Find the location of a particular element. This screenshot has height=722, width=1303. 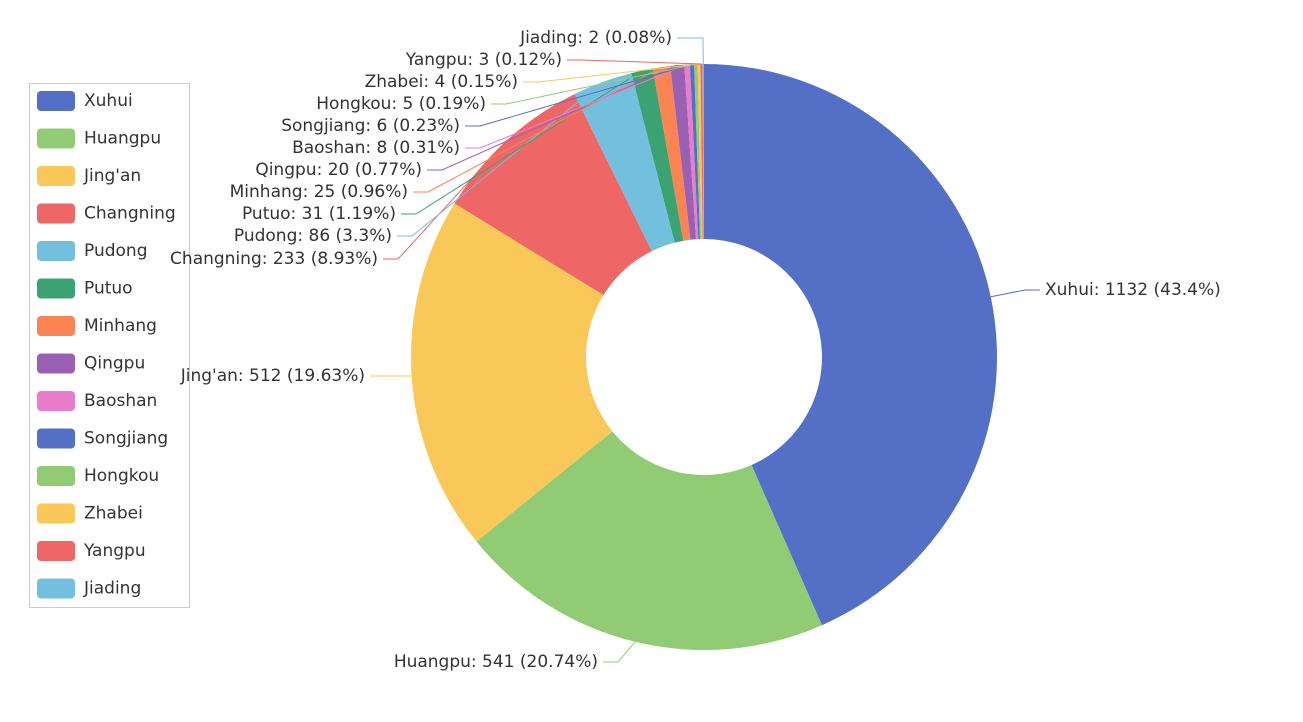

data-label: Songjiang: 6 (0.23%) is located at coordinates (370, 126).